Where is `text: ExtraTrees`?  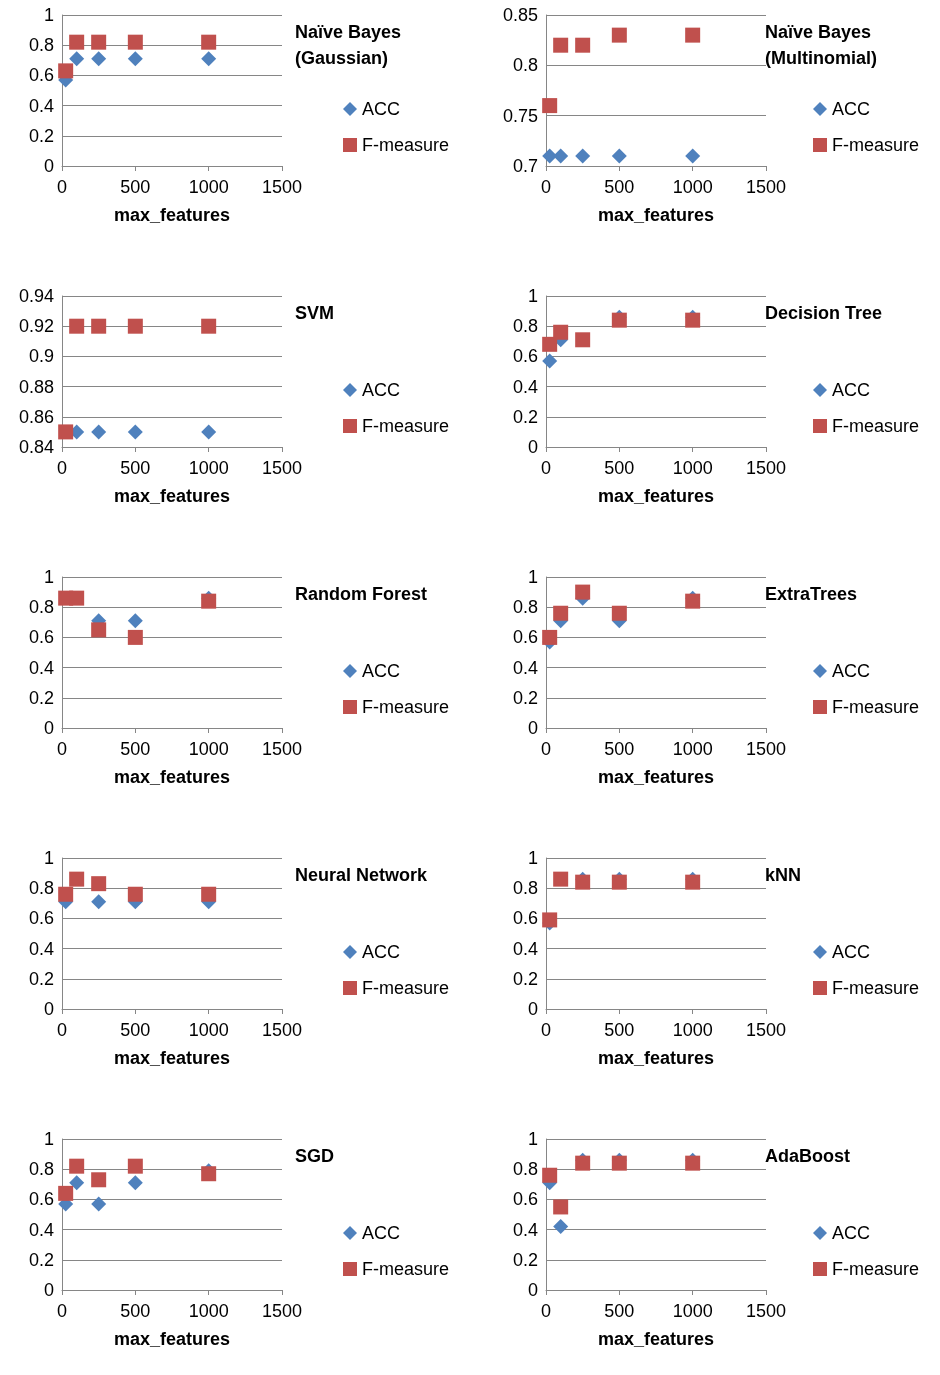 text: ExtraTrees is located at coordinates (811, 594).